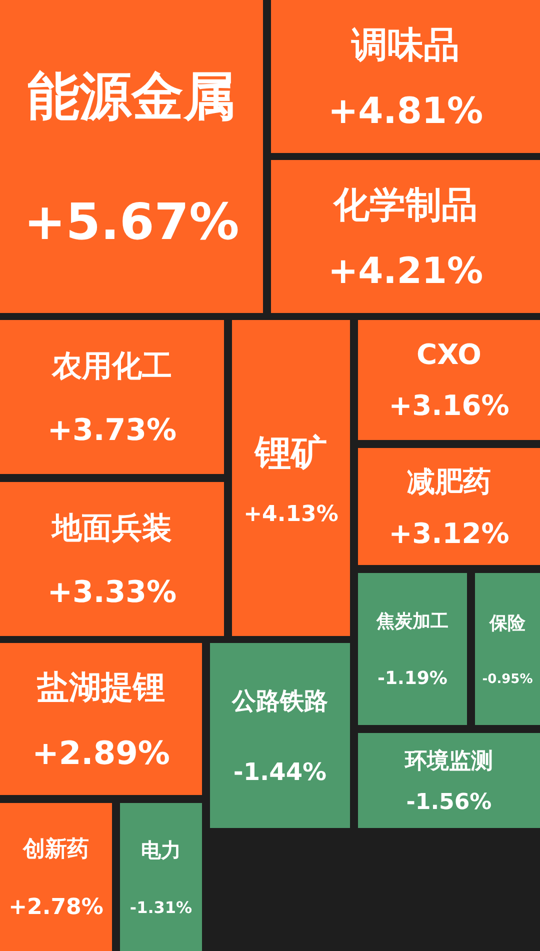  I want to click on data-label: -0.95%, so click(507, 680).